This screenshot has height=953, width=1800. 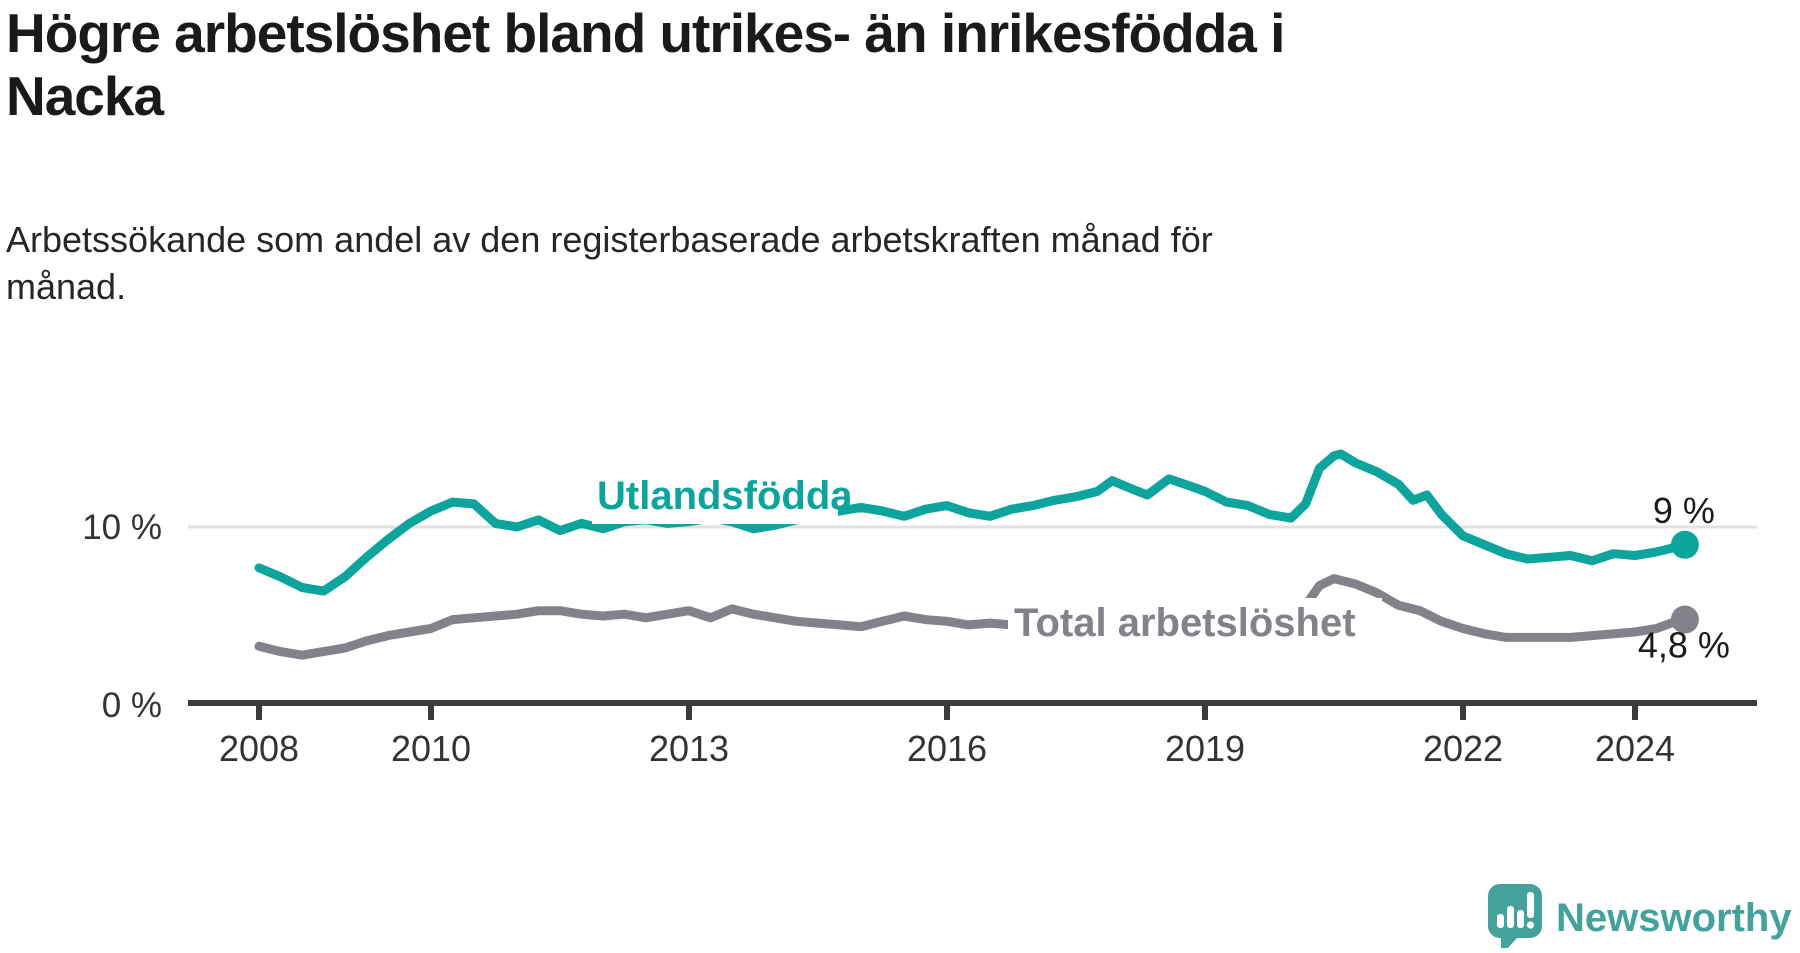 I want to click on logo-bubble-shape, so click(x=1515, y=917).